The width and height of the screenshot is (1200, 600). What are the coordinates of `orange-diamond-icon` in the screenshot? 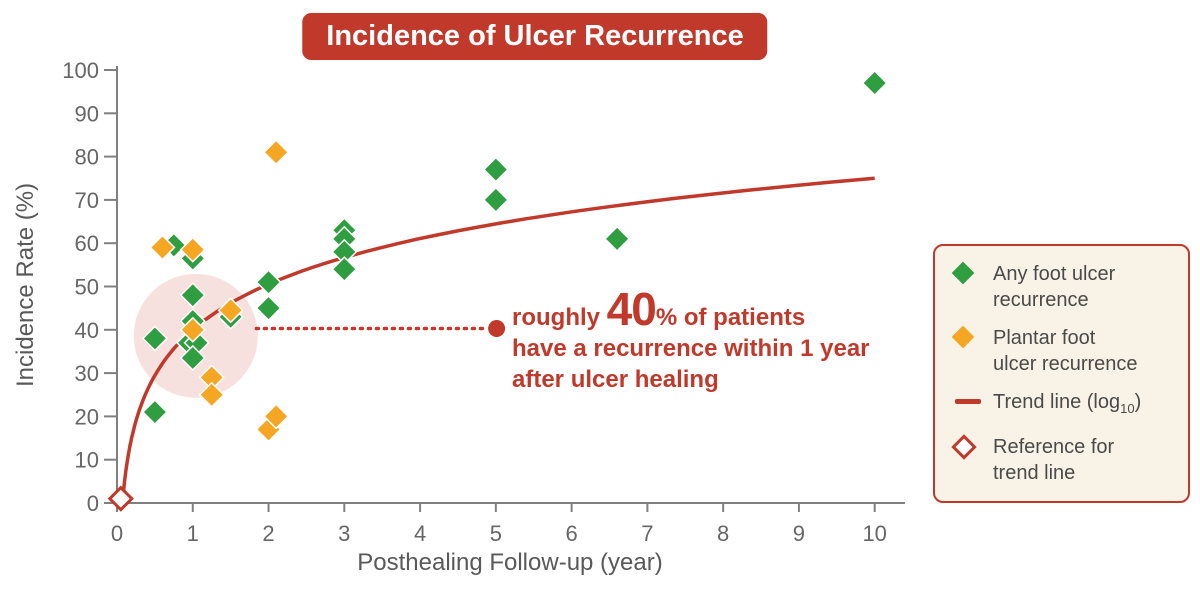 It's located at (963, 337).